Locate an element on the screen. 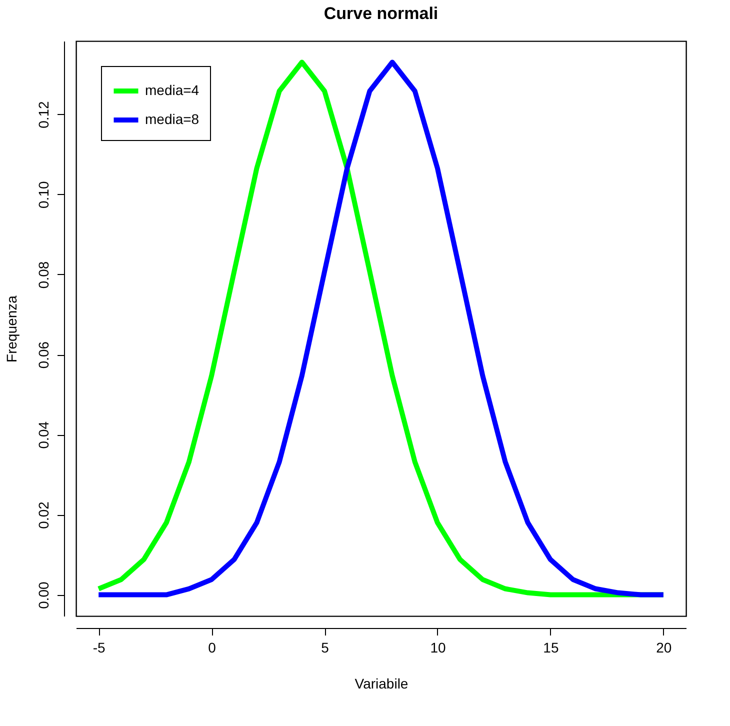 This screenshot has height=726, width=730. y-axis-title: Frequenza is located at coordinates (12, 328).